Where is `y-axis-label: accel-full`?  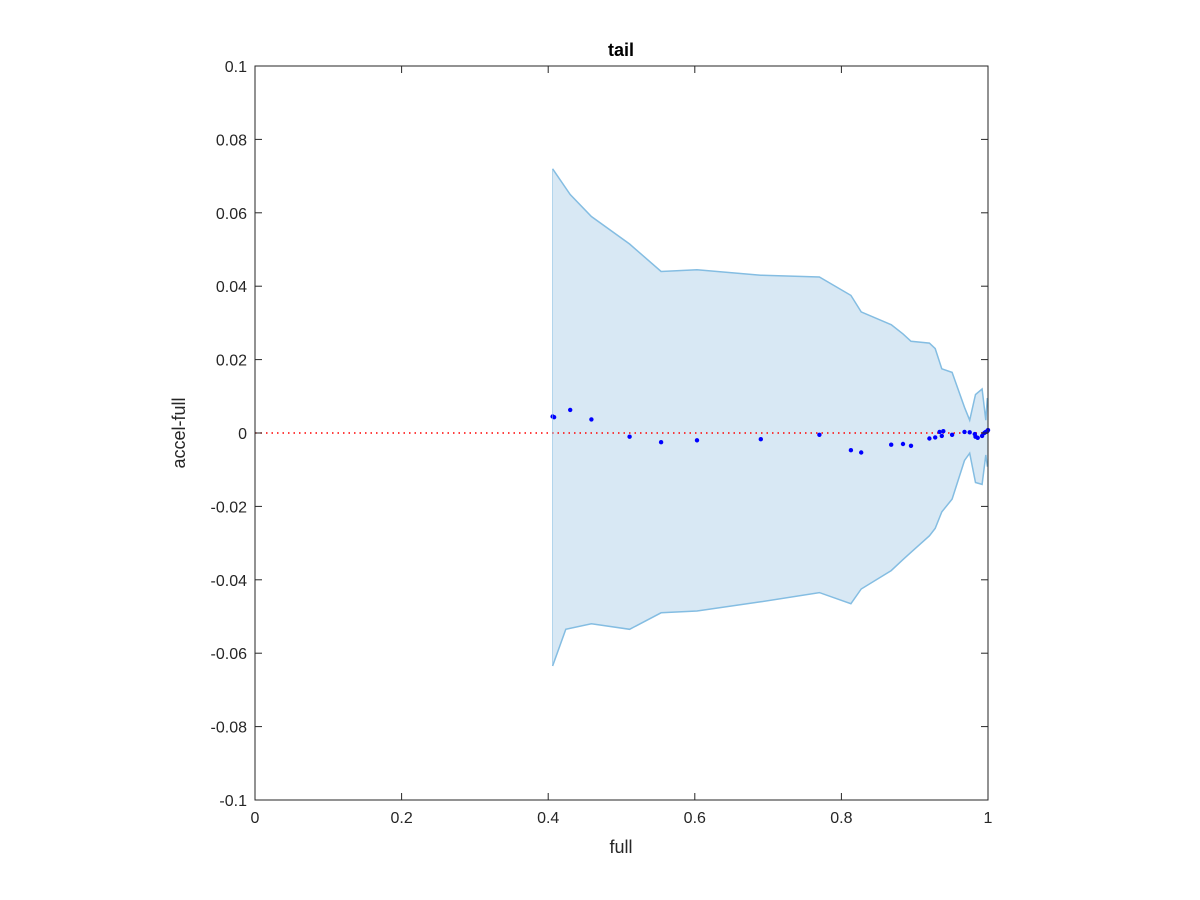 y-axis-label: accel-full is located at coordinates (179, 432).